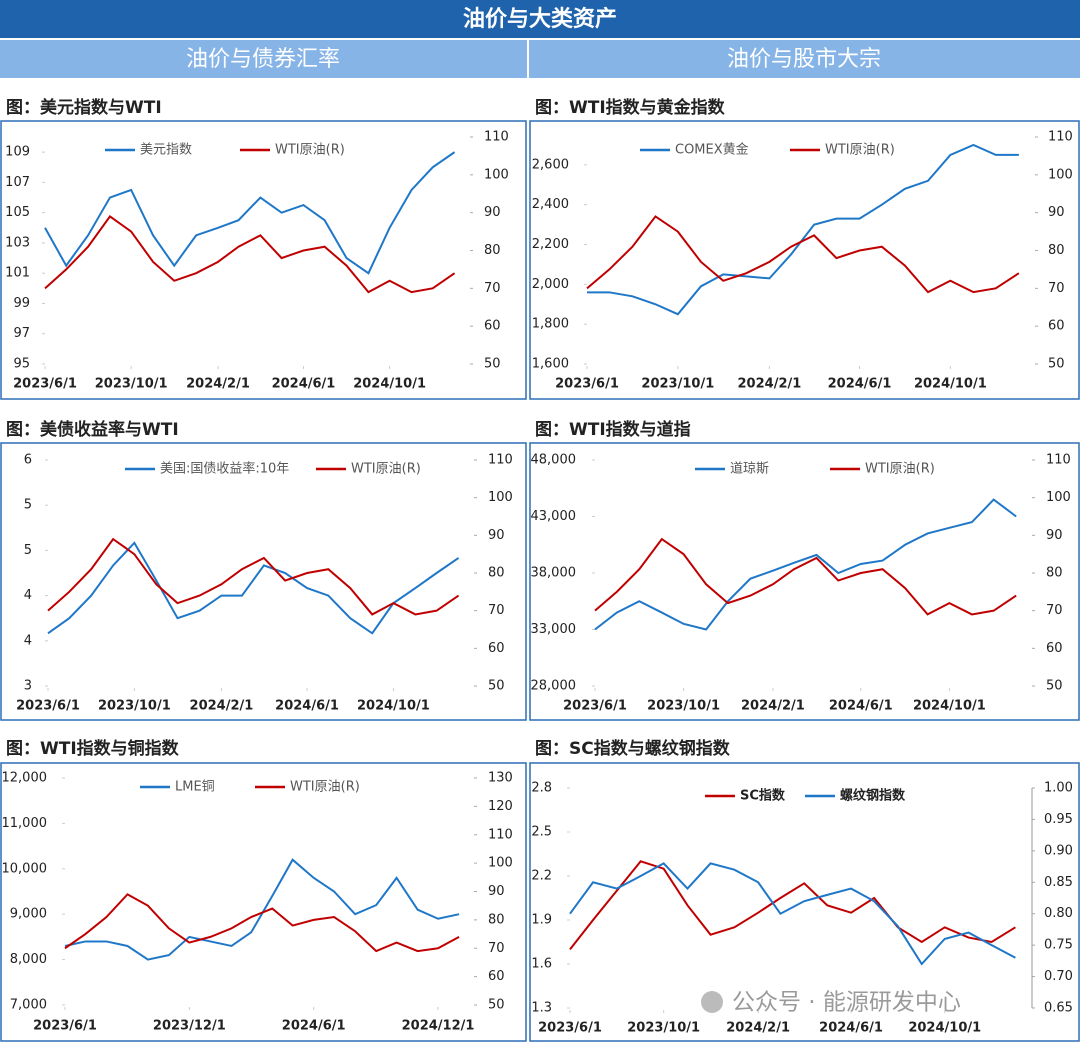 This screenshot has height=1047, width=1080. What do you see at coordinates (550, 204) in the screenshot?
I see `y-tick-label: 2,400` at bounding box center [550, 204].